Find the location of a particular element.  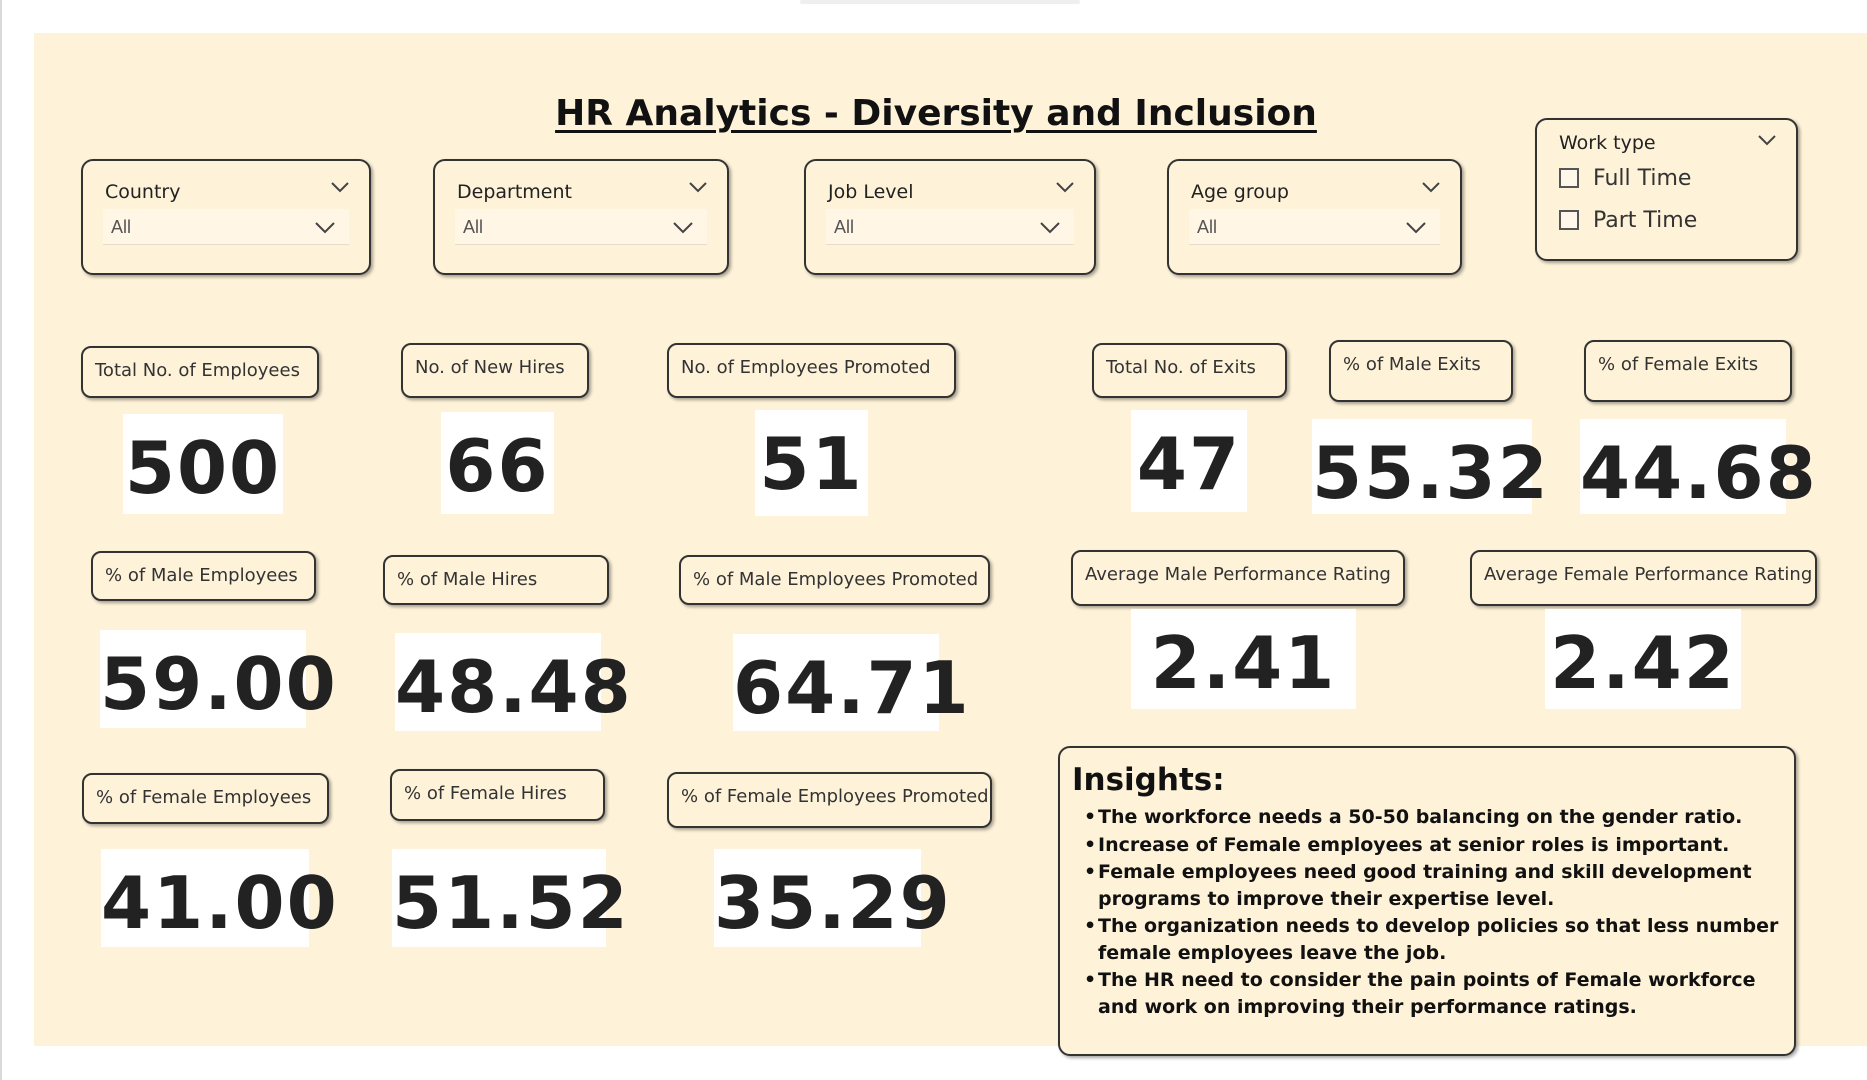

female-promoted-pct-value: 35.29 is located at coordinates (832, 898).